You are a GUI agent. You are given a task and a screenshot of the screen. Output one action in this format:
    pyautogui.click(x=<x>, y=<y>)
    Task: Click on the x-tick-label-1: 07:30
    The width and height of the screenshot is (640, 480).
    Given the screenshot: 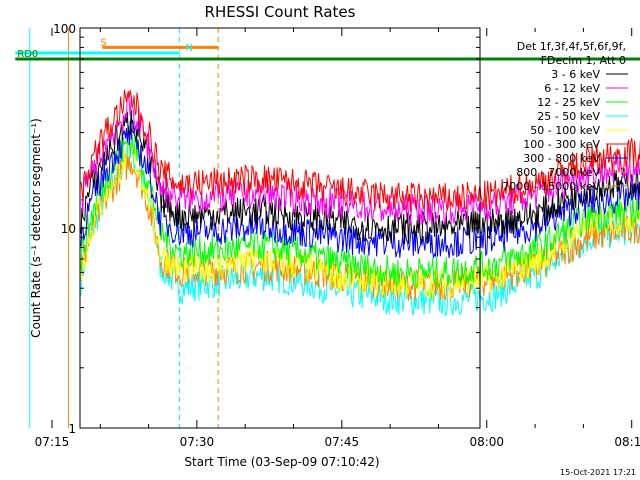 What is the action you would take?
    pyautogui.click(x=197, y=442)
    